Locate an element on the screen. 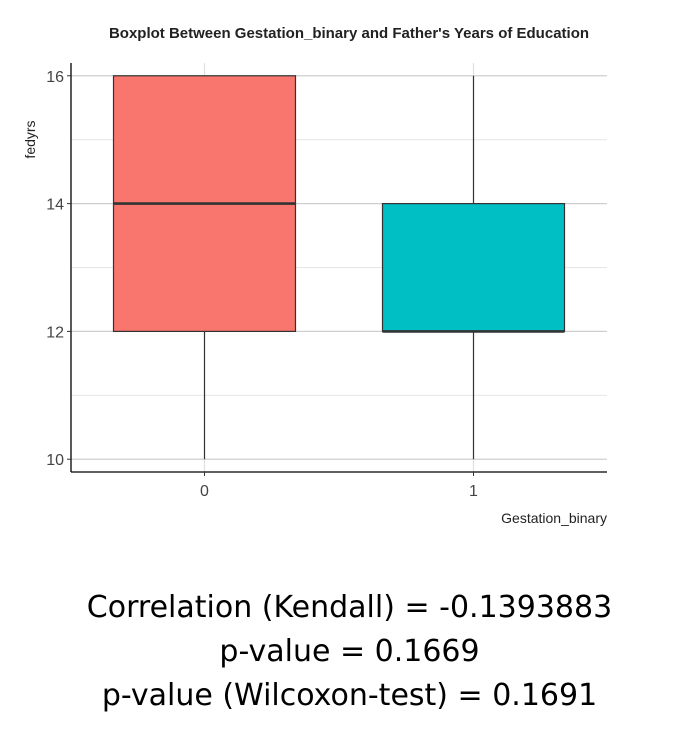 The image size is (699, 742). x-axis-label: Gestation_binary is located at coordinates (554, 518).